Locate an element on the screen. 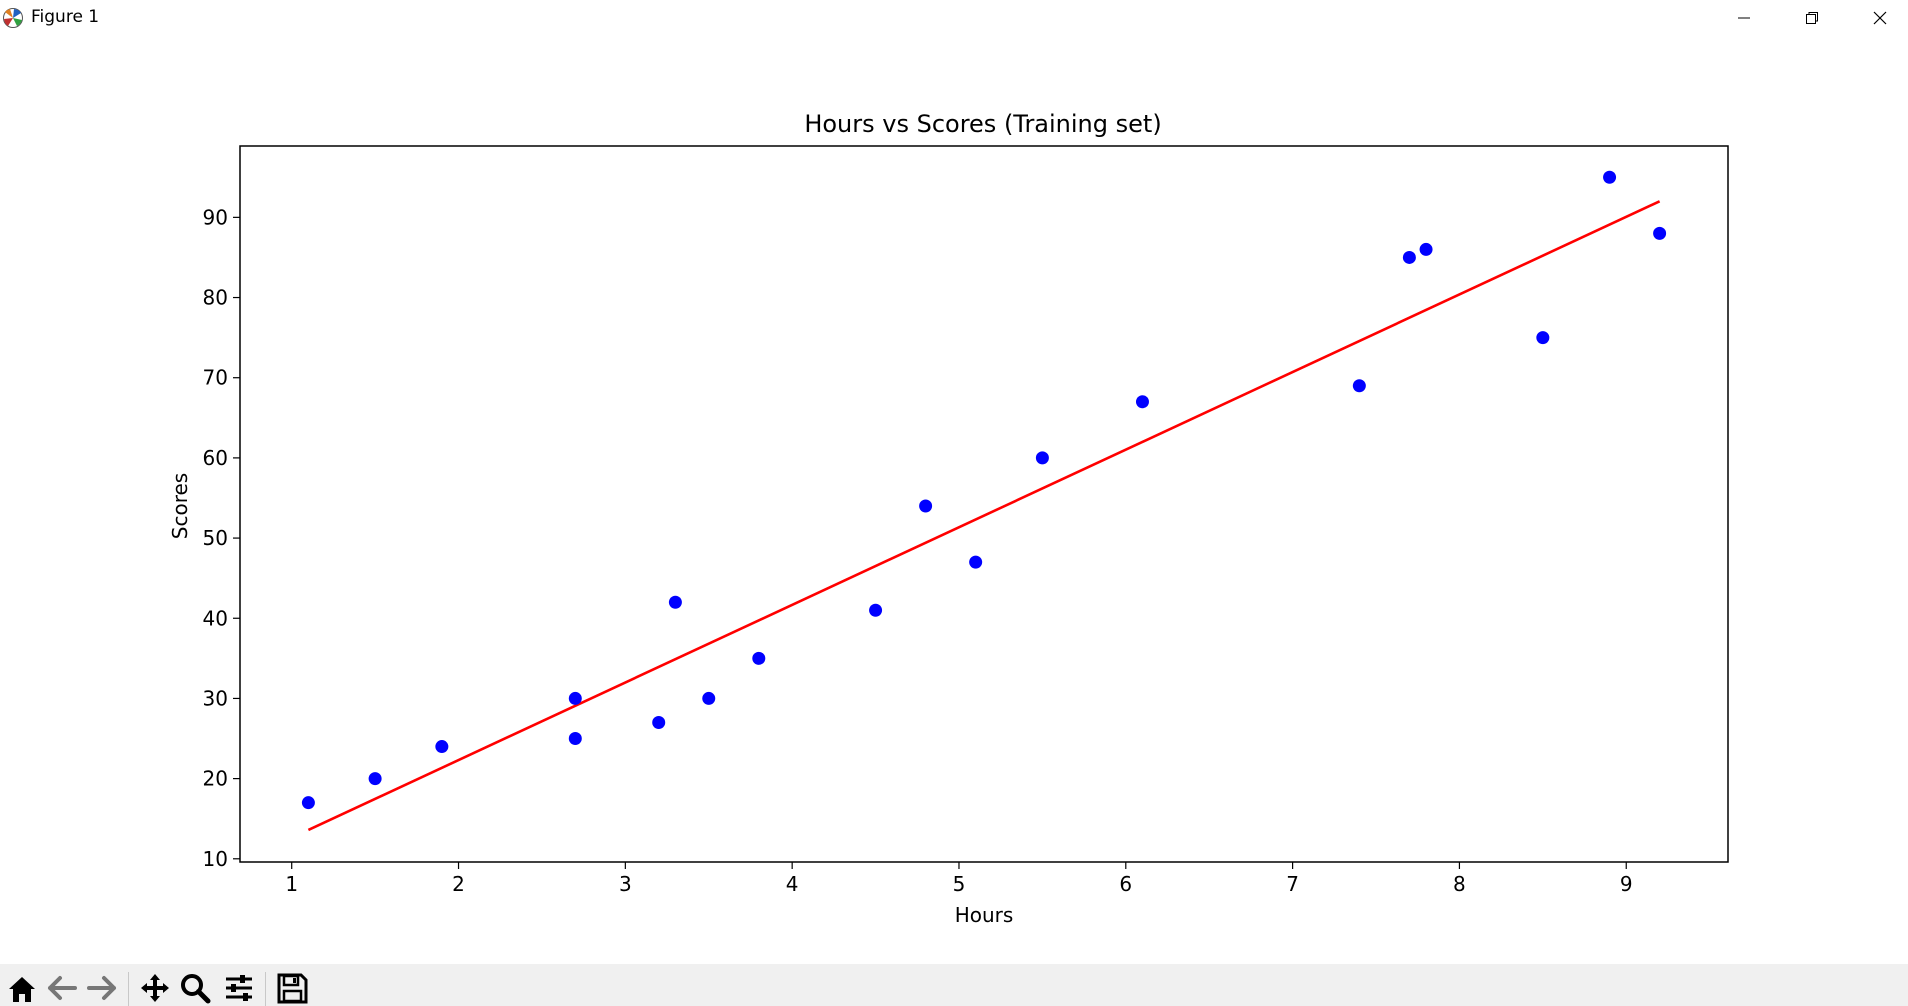 The height and width of the screenshot is (1006, 1908). x-tick-label: 1 is located at coordinates (291, 884).